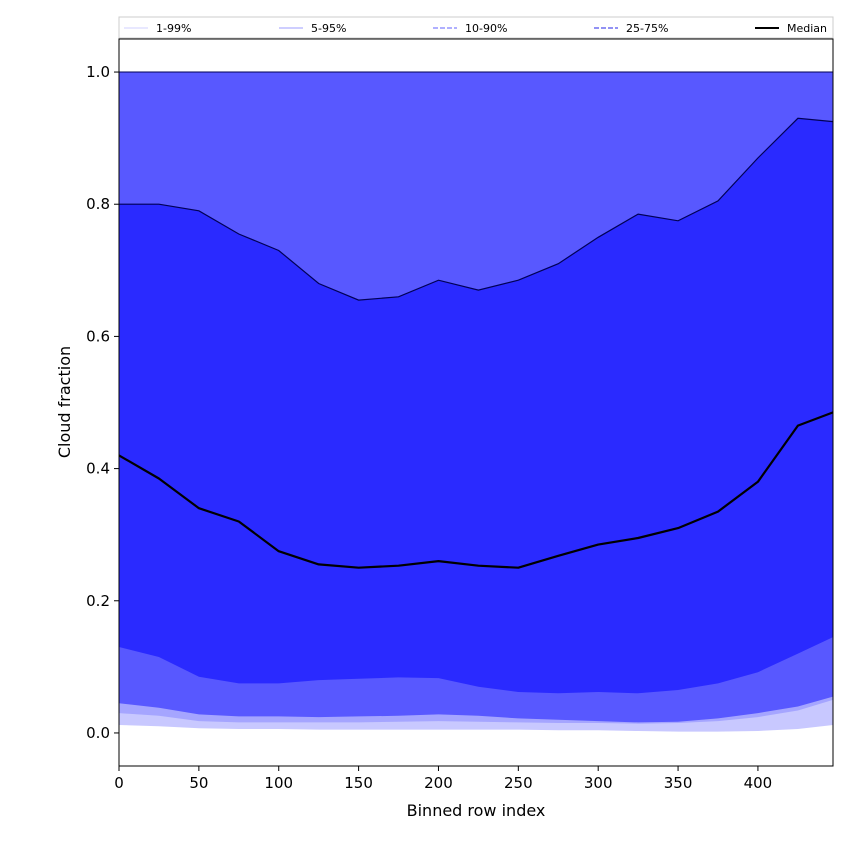 The height and width of the screenshot is (850, 850). What do you see at coordinates (476, 810) in the screenshot?
I see `x-axis-label: Binned row index` at bounding box center [476, 810].